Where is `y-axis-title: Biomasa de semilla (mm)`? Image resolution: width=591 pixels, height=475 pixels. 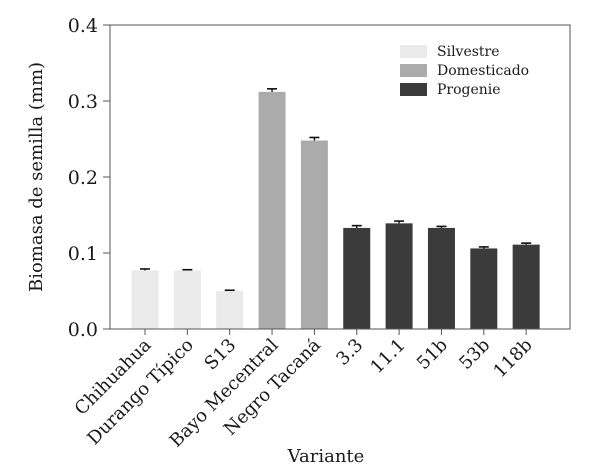
y-axis-title: Biomasa de semilla (mm) is located at coordinates (36, 177).